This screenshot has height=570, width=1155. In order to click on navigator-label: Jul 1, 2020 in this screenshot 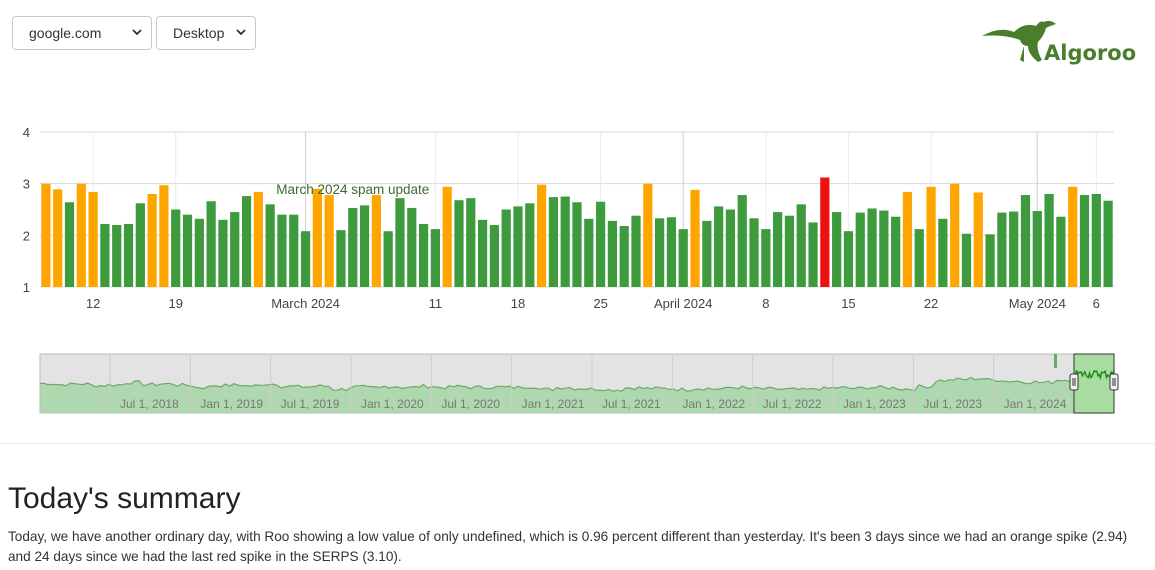, I will do `click(470, 404)`.